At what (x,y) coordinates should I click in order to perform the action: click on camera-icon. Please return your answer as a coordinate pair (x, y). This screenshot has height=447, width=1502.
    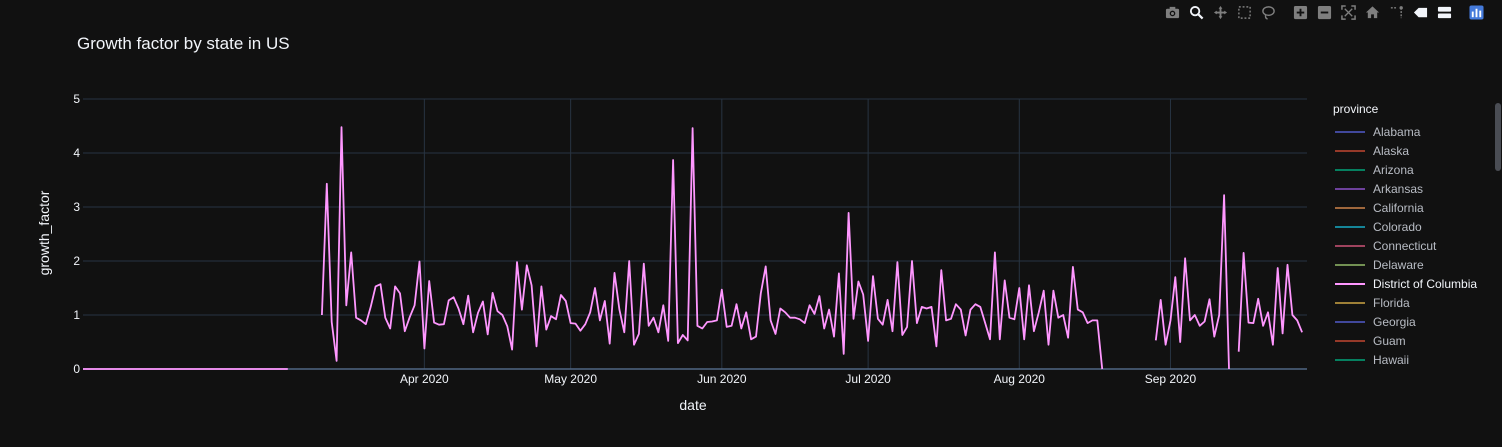
    Looking at the image, I should click on (1172, 12).